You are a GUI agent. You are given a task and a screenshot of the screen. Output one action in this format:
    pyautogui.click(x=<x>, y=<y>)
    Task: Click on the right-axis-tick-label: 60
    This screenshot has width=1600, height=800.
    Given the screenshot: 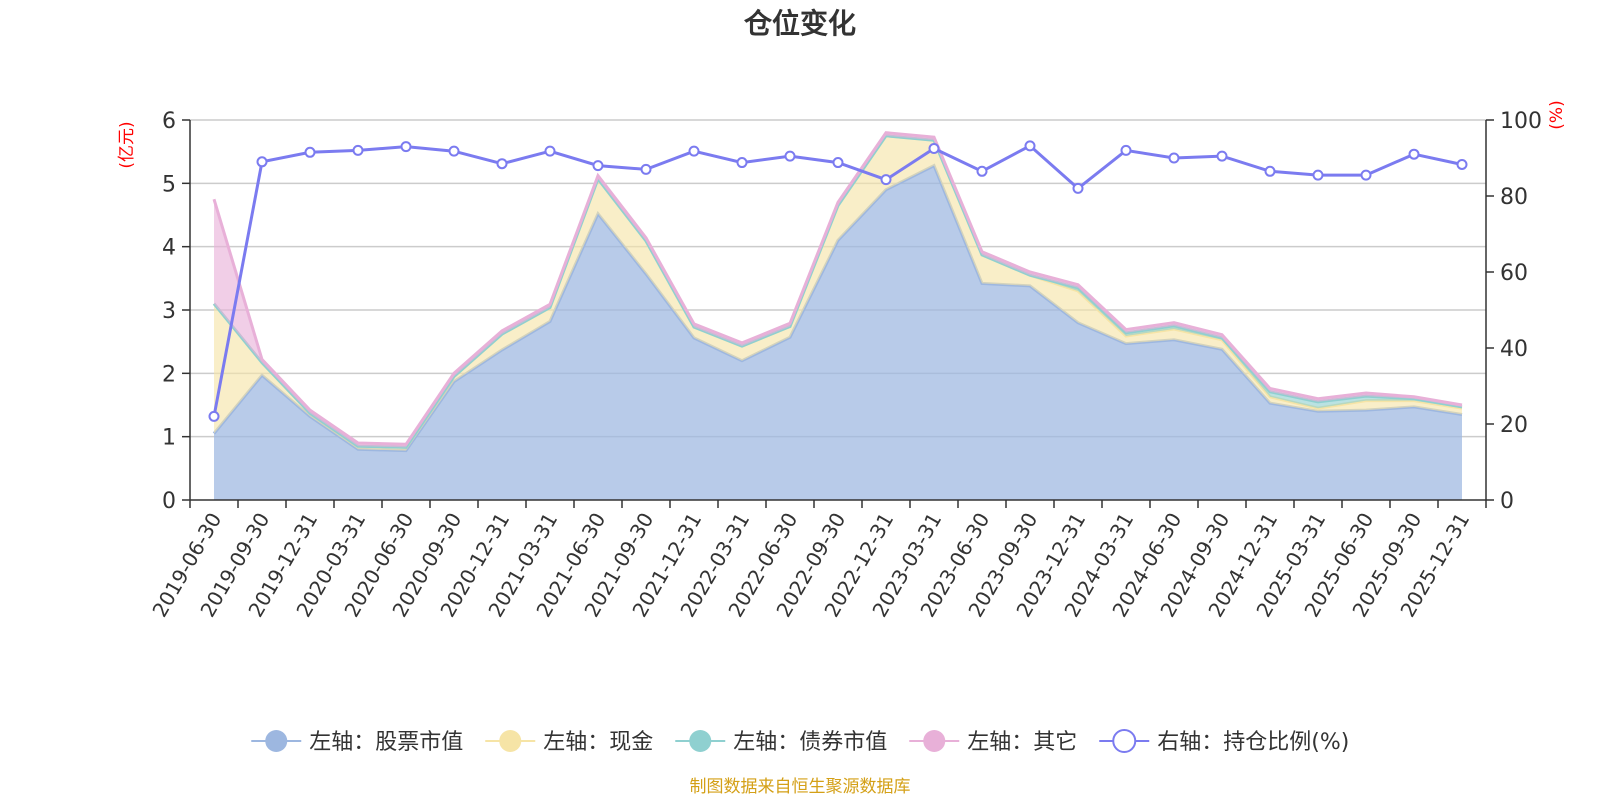 What is the action you would take?
    pyautogui.click(x=1514, y=273)
    